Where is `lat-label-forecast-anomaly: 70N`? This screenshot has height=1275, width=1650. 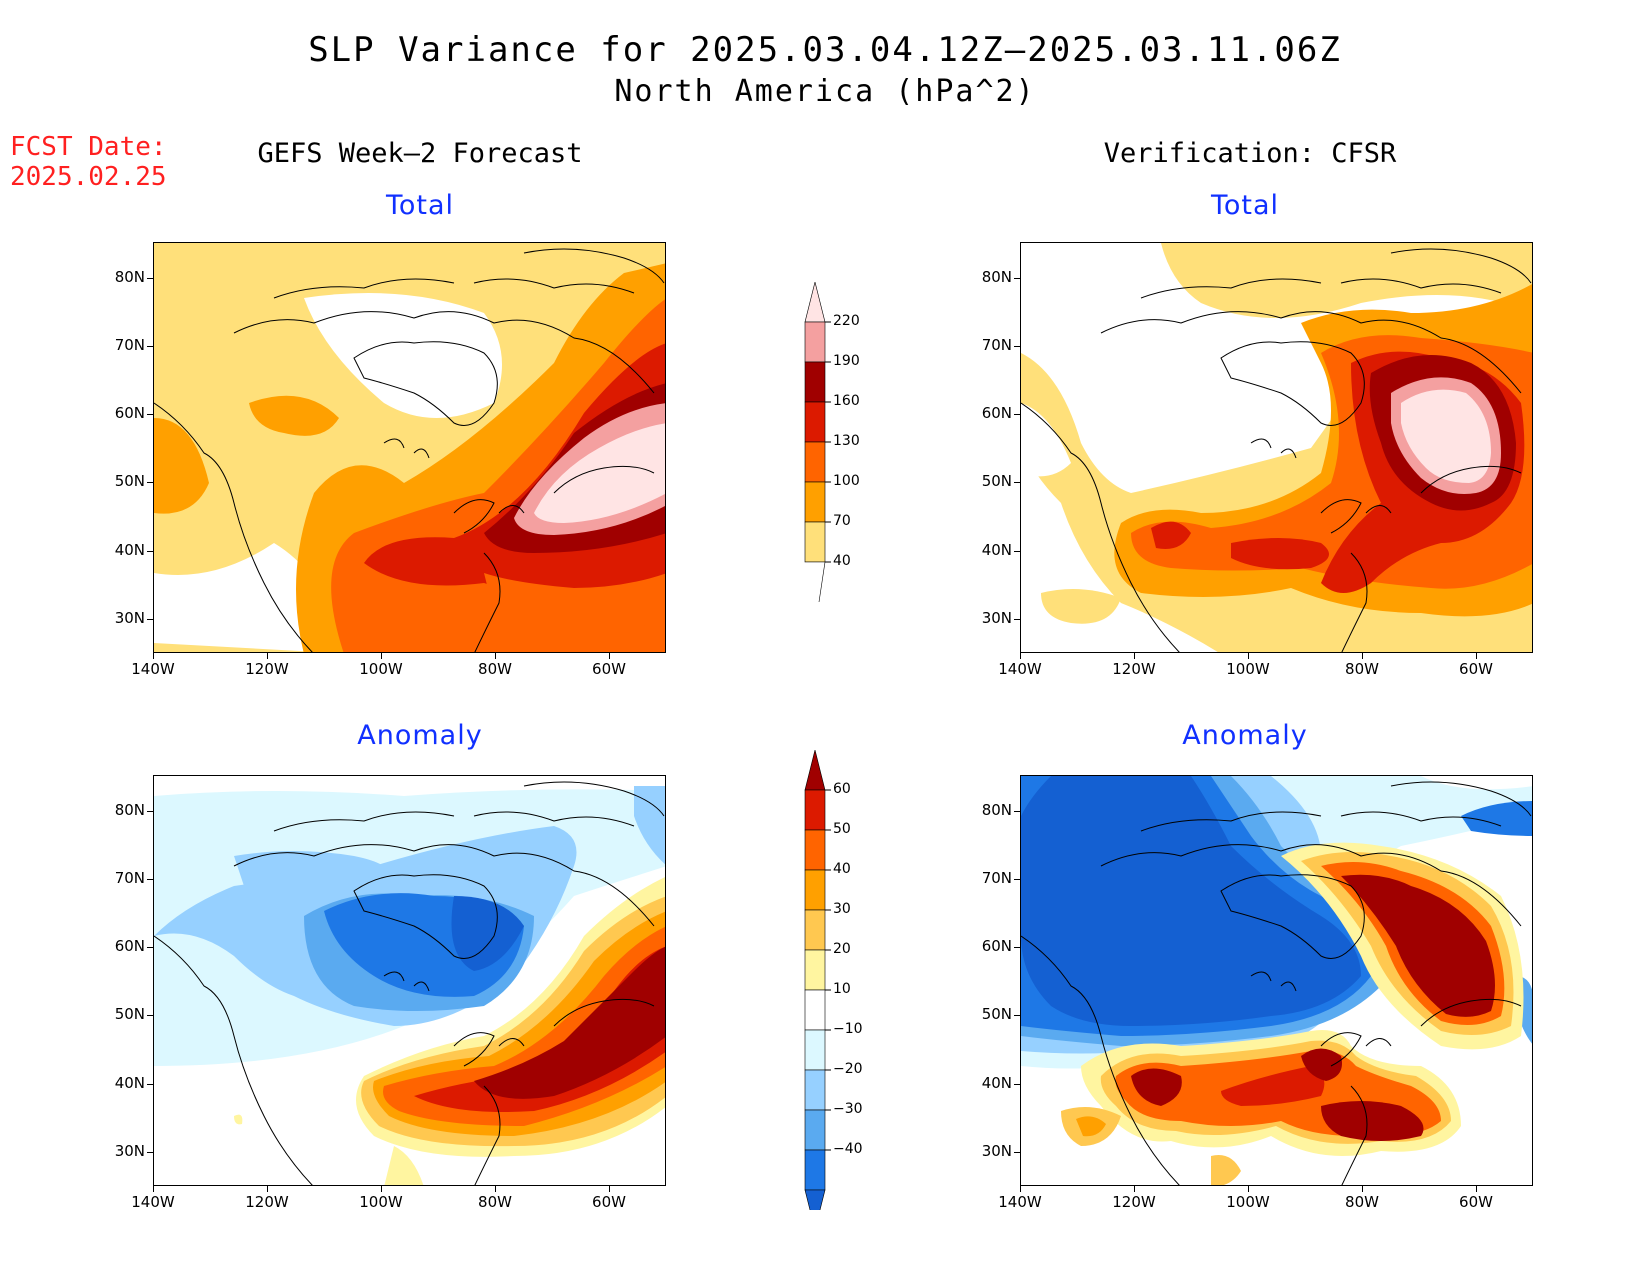
lat-label-forecast-anomaly: 70N is located at coordinates (129, 878).